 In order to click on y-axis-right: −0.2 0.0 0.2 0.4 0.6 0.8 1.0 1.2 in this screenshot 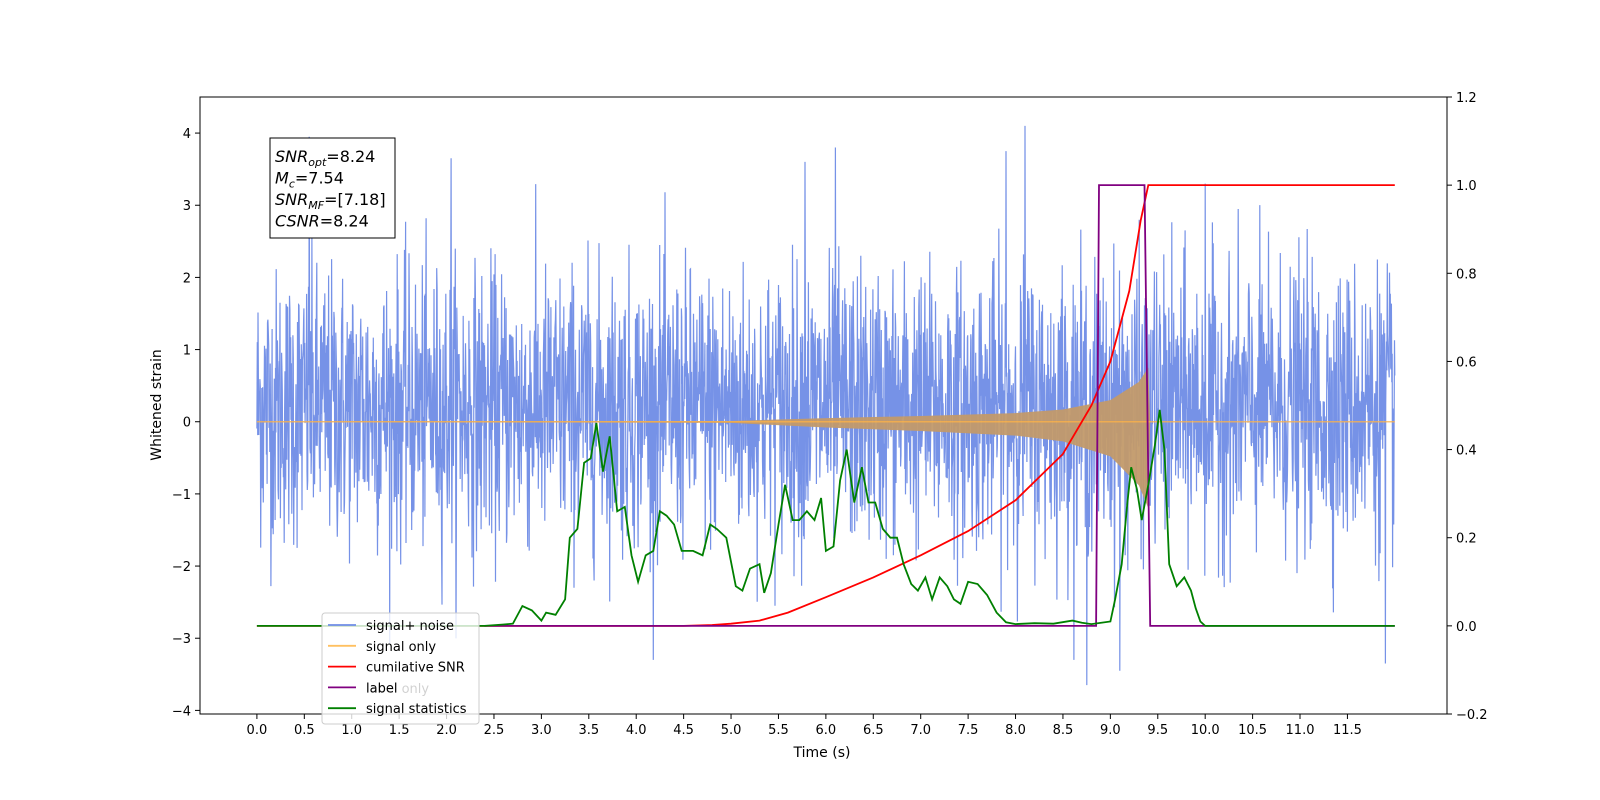, I will do `click(1467, 407)`.